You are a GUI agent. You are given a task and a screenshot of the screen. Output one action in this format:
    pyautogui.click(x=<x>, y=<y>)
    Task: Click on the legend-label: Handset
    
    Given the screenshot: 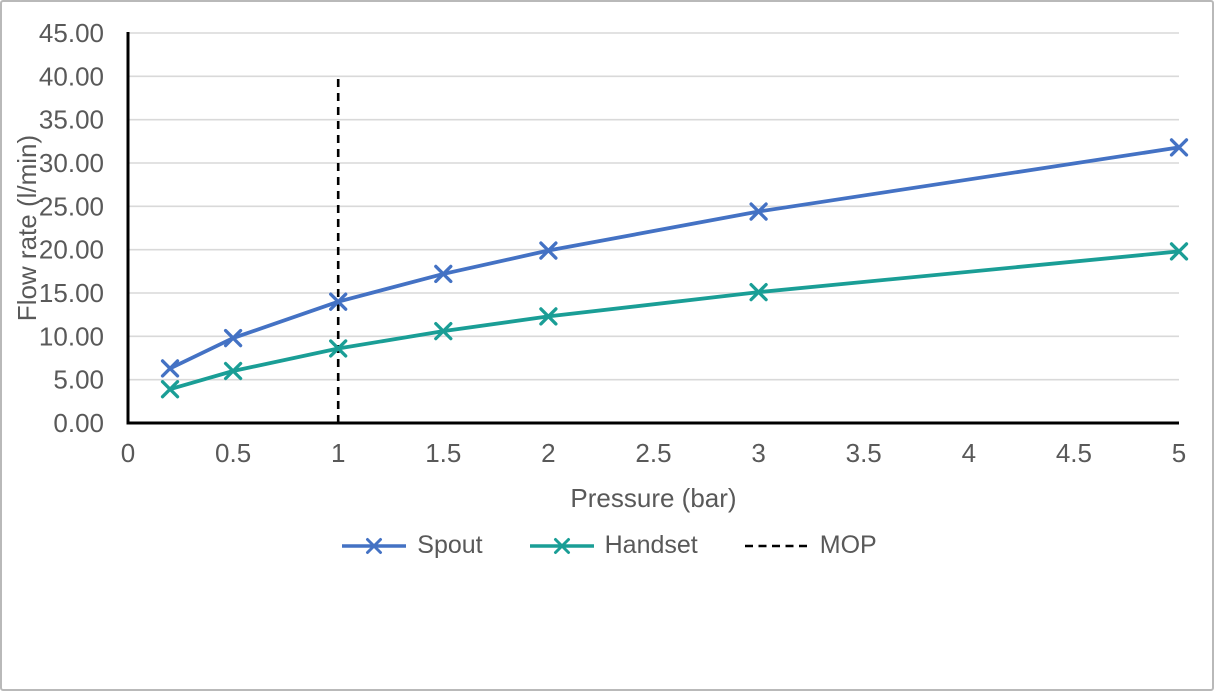 What is the action you would take?
    pyautogui.click(x=651, y=545)
    